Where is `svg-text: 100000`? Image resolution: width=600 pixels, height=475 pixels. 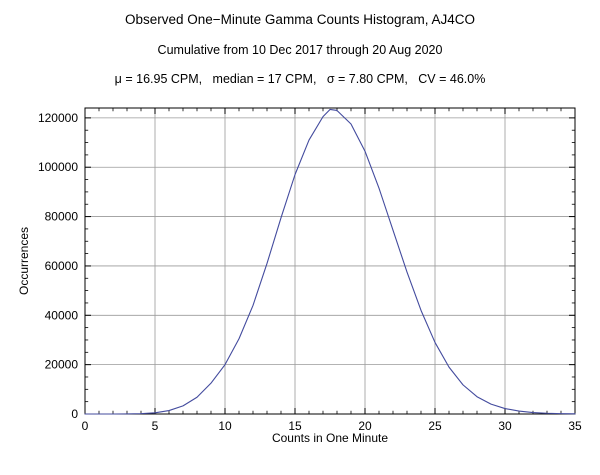
svg-text: 100000 is located at coordinates (58, 167).